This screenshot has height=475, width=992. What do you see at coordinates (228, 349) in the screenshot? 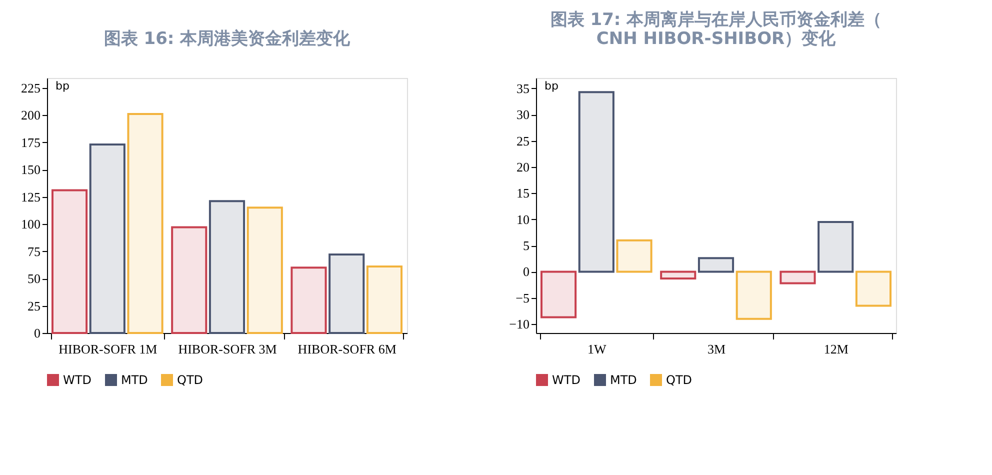
I see `x-tick-label: HIBOR-SOFR 3M` at bounding box center [228, 349].